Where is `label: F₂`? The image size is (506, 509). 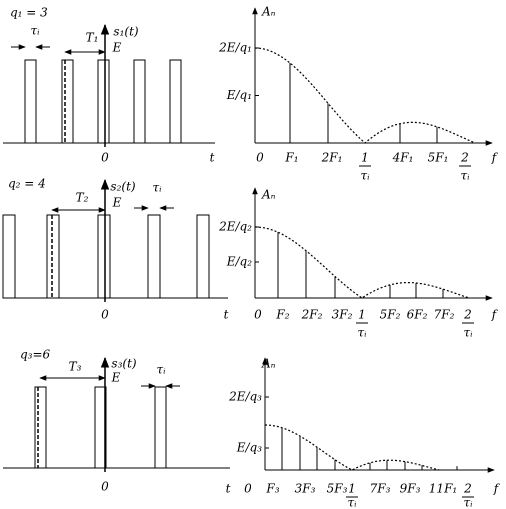
label: F₂ is located at coordinates (282, 315).